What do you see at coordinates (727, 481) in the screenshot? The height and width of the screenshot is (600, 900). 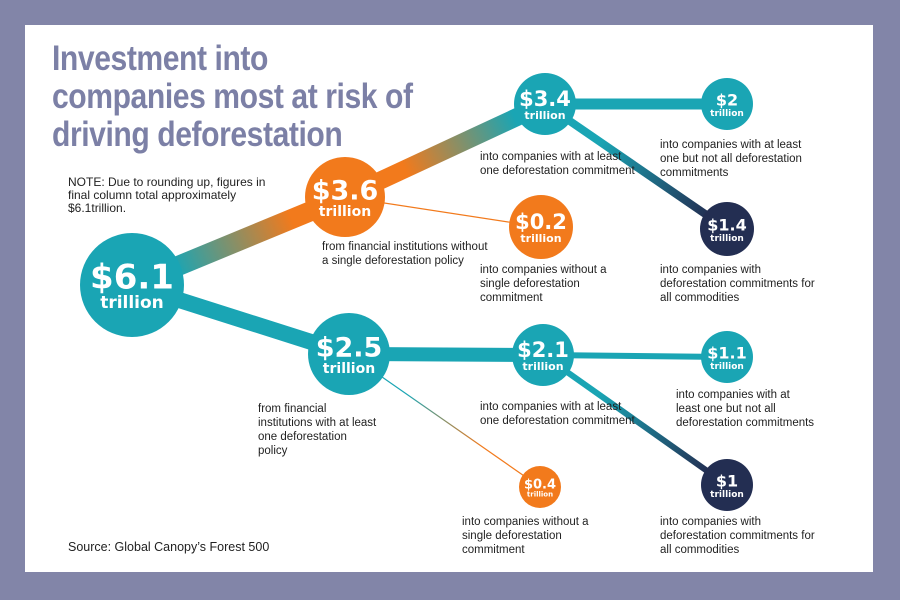 I see `node-value: $1` at bounding box center [727, 481].